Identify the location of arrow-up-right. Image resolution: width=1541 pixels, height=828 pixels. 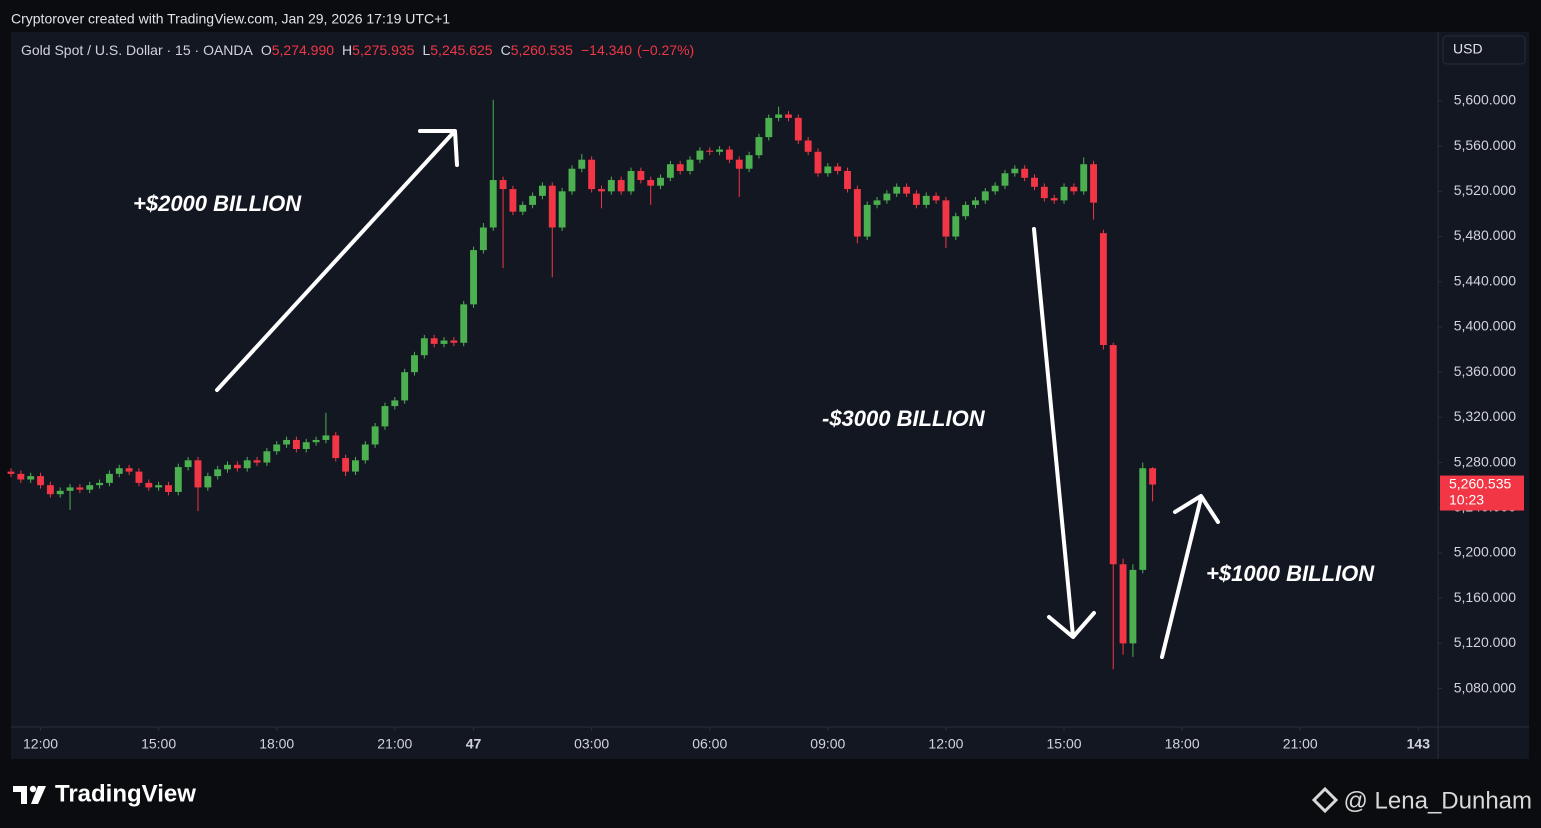
(1190, 576).